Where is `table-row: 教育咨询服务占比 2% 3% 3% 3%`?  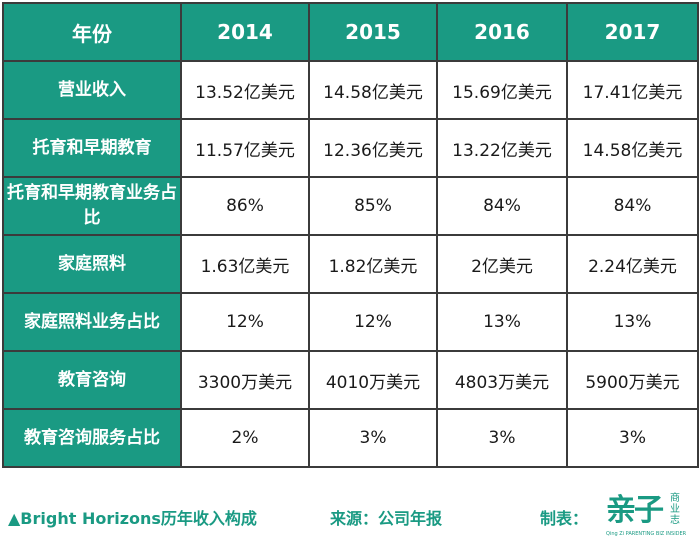 table-row: 教育咨询服务占比 2% 3% 3% 3% is located at coordinates (350, 438).